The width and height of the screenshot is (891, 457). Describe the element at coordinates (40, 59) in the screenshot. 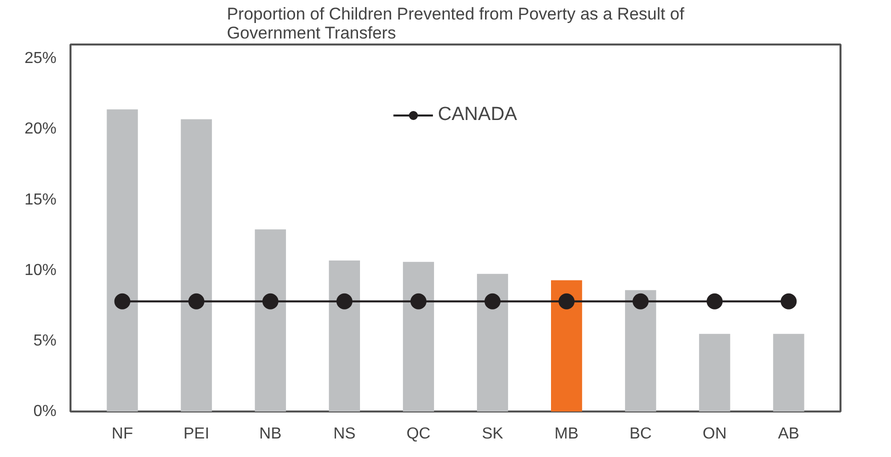

I see `y-tick-label: 25%` at that location.